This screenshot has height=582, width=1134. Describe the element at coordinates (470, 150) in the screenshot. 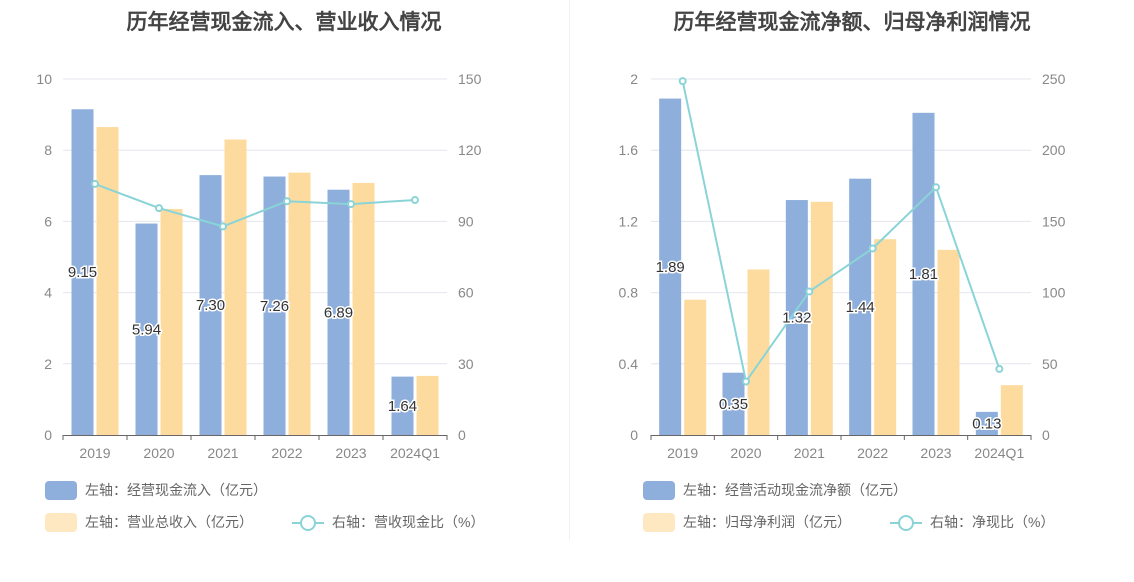

I see `y-right-tick-label: 120` at that location.